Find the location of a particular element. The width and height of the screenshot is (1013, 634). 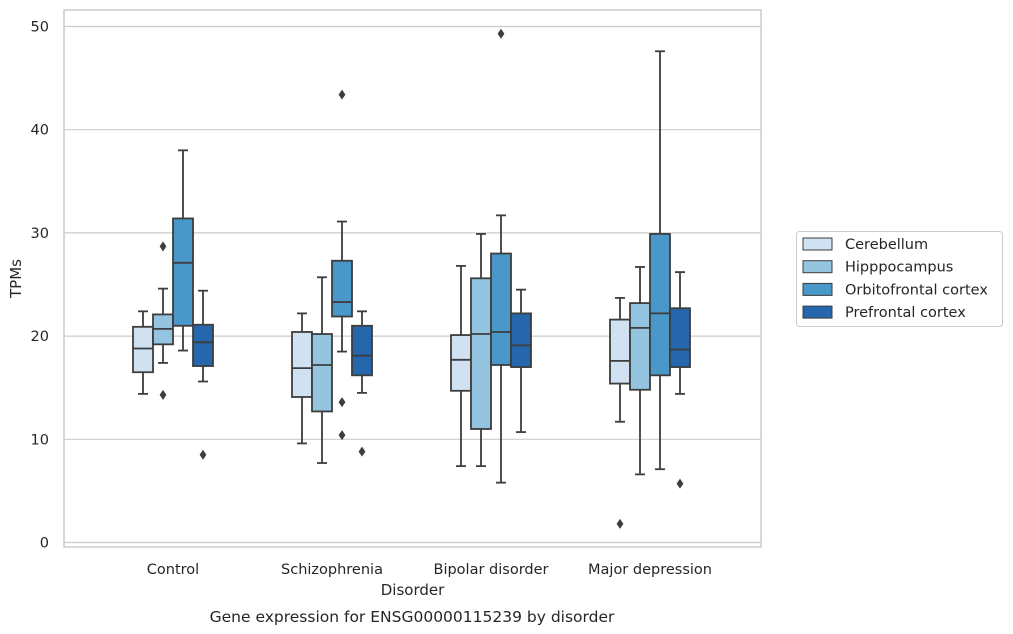

y-tick-label: 40 is located at coordinates (40, 131).